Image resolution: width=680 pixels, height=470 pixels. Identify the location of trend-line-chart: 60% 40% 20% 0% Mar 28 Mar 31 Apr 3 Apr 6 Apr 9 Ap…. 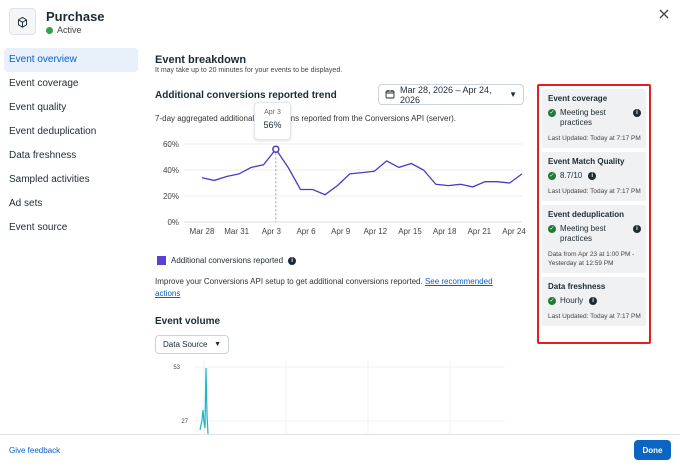
(344, 188).